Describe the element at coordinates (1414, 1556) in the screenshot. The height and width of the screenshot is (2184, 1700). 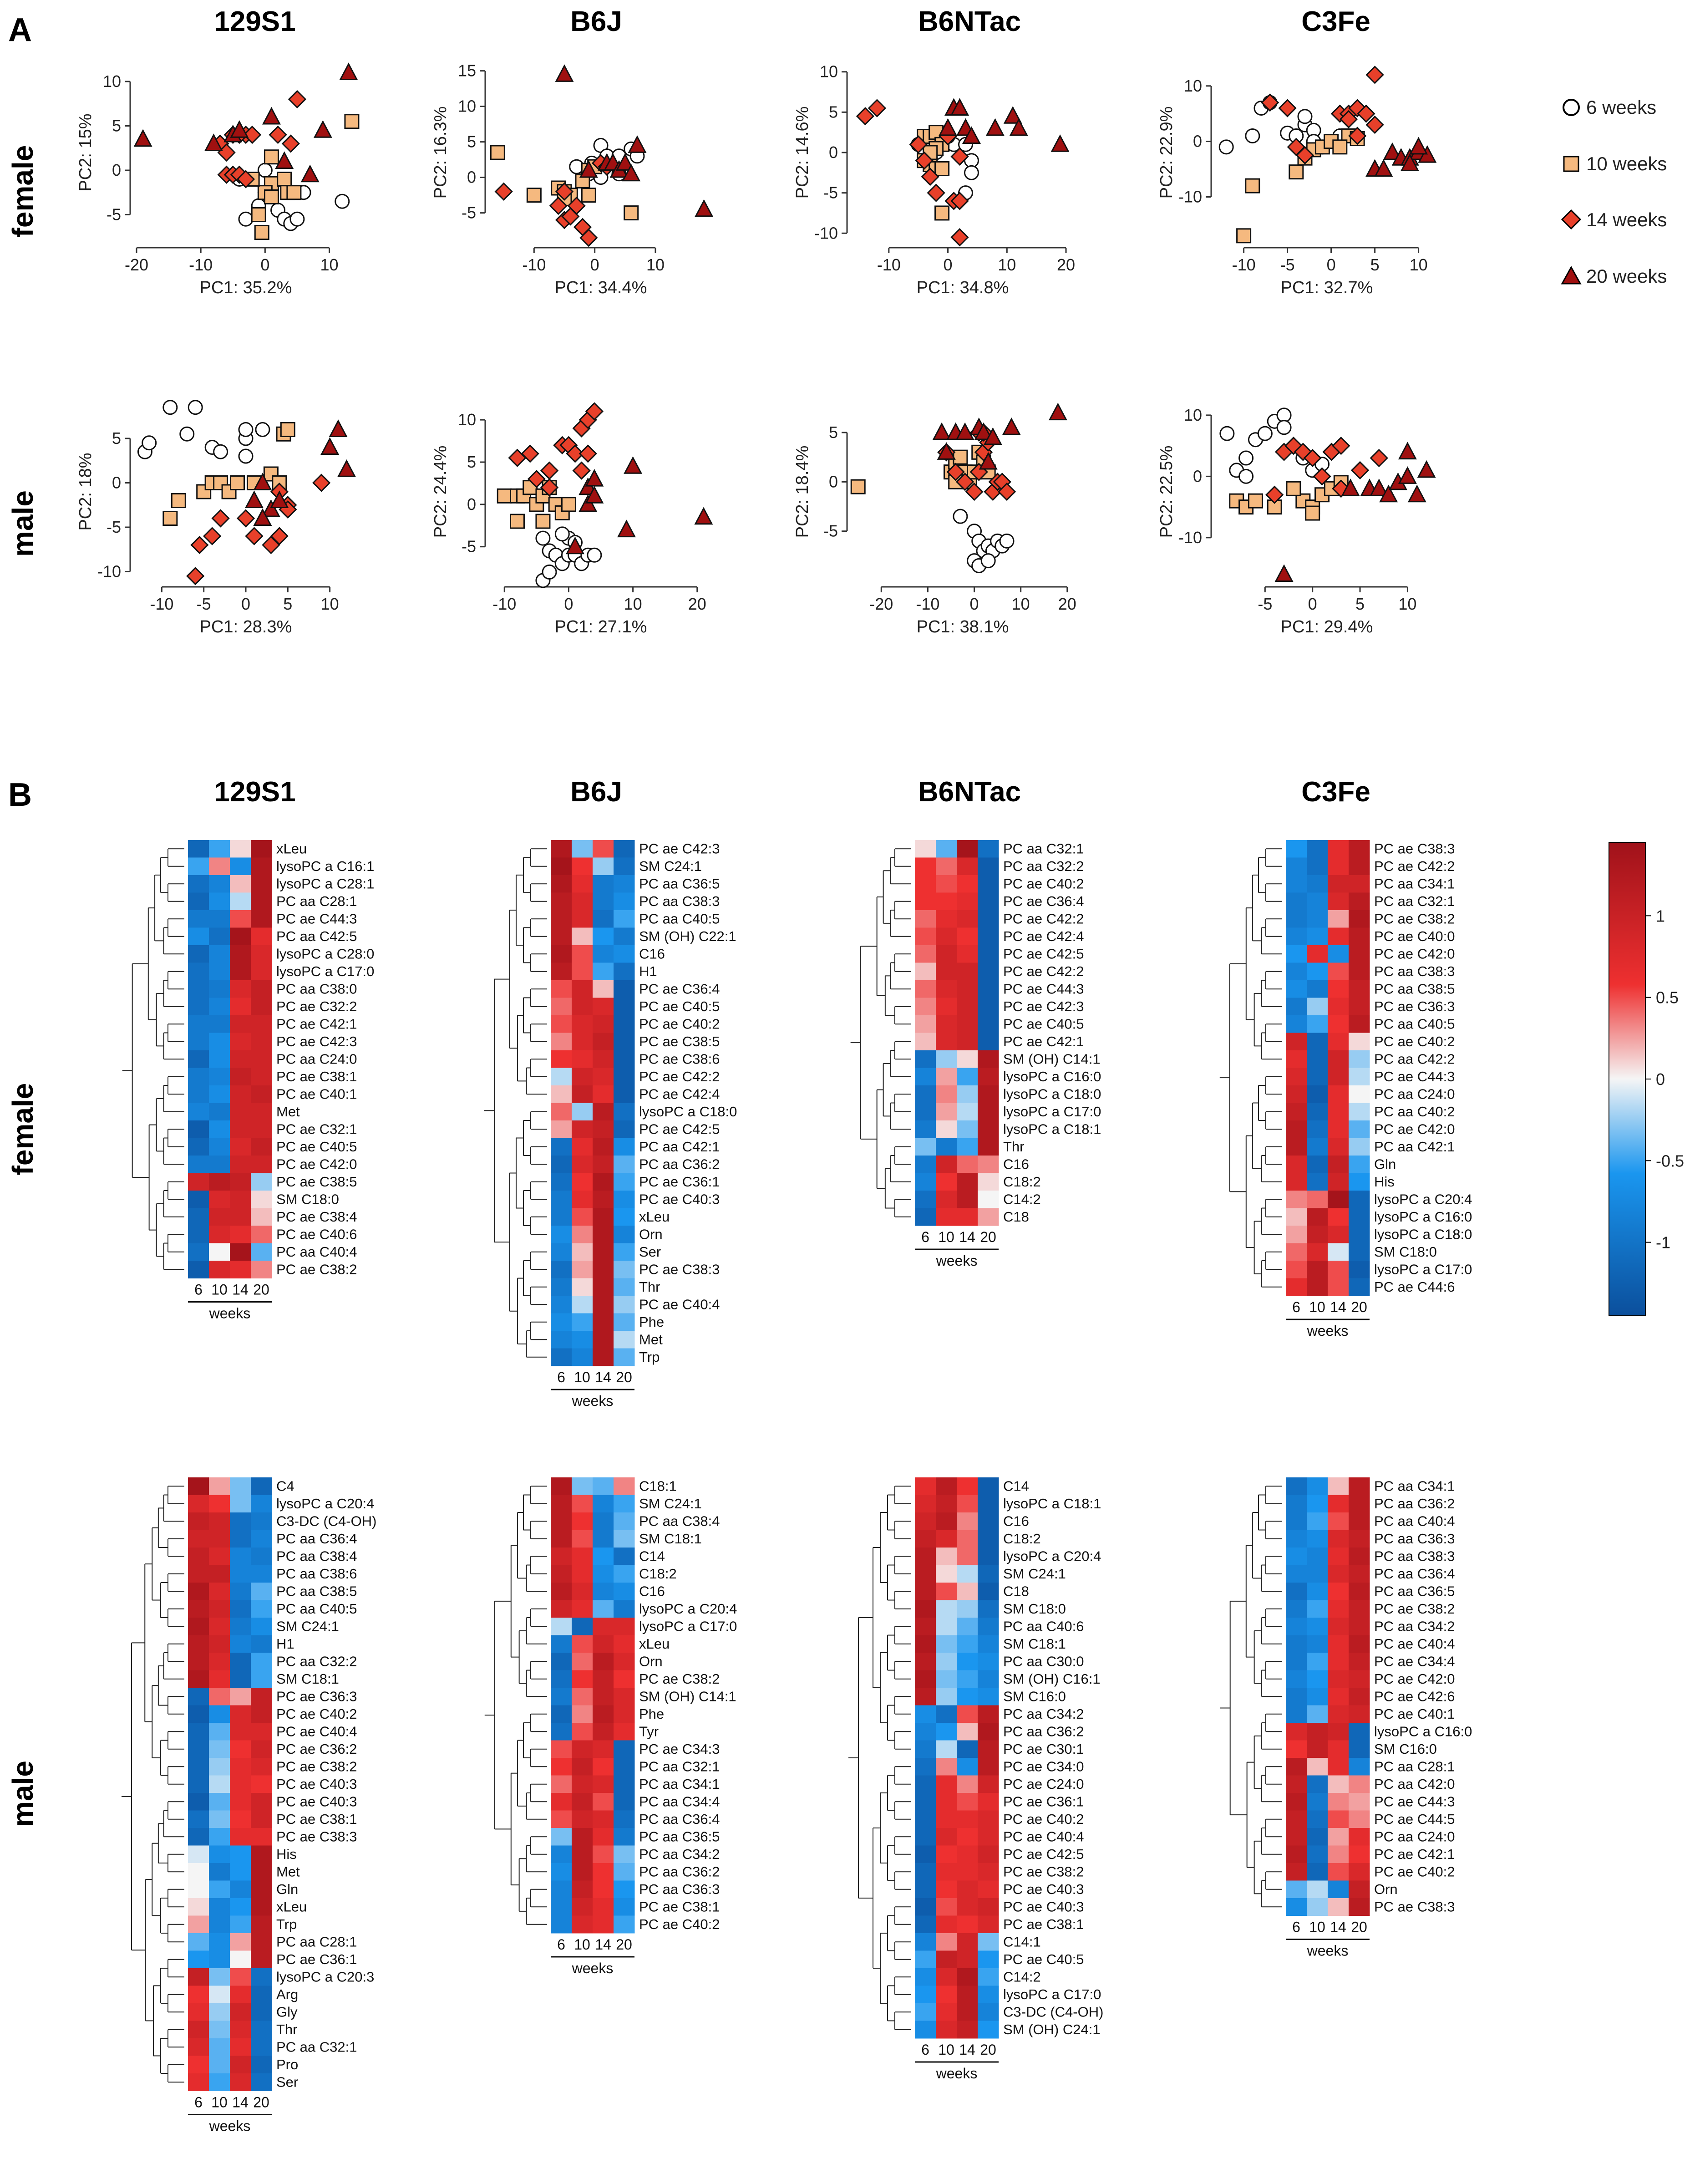
I see `heatmap-row-label: PC aa C38:3` at that location.